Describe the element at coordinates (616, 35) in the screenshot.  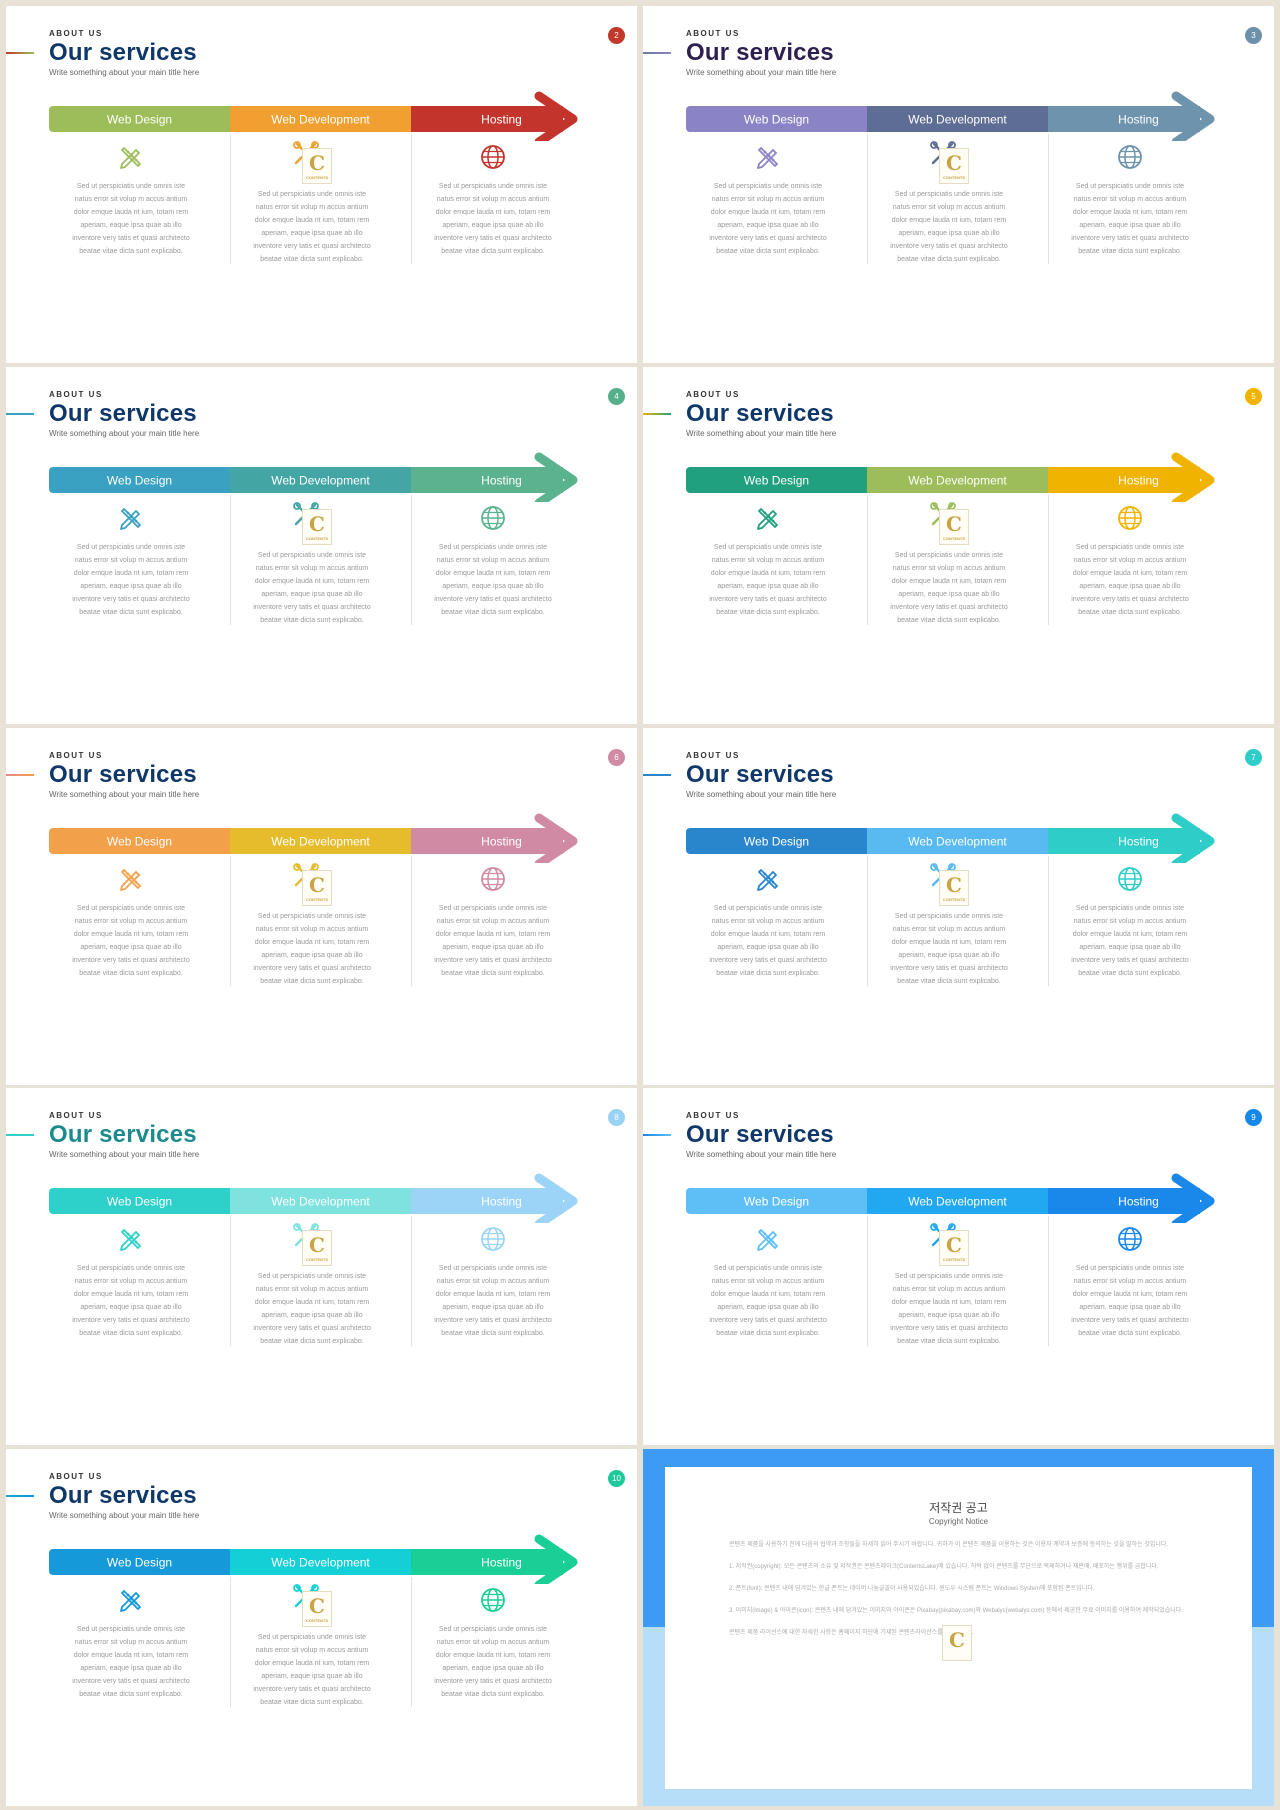
I see `page-number-badge: 2` at that location.